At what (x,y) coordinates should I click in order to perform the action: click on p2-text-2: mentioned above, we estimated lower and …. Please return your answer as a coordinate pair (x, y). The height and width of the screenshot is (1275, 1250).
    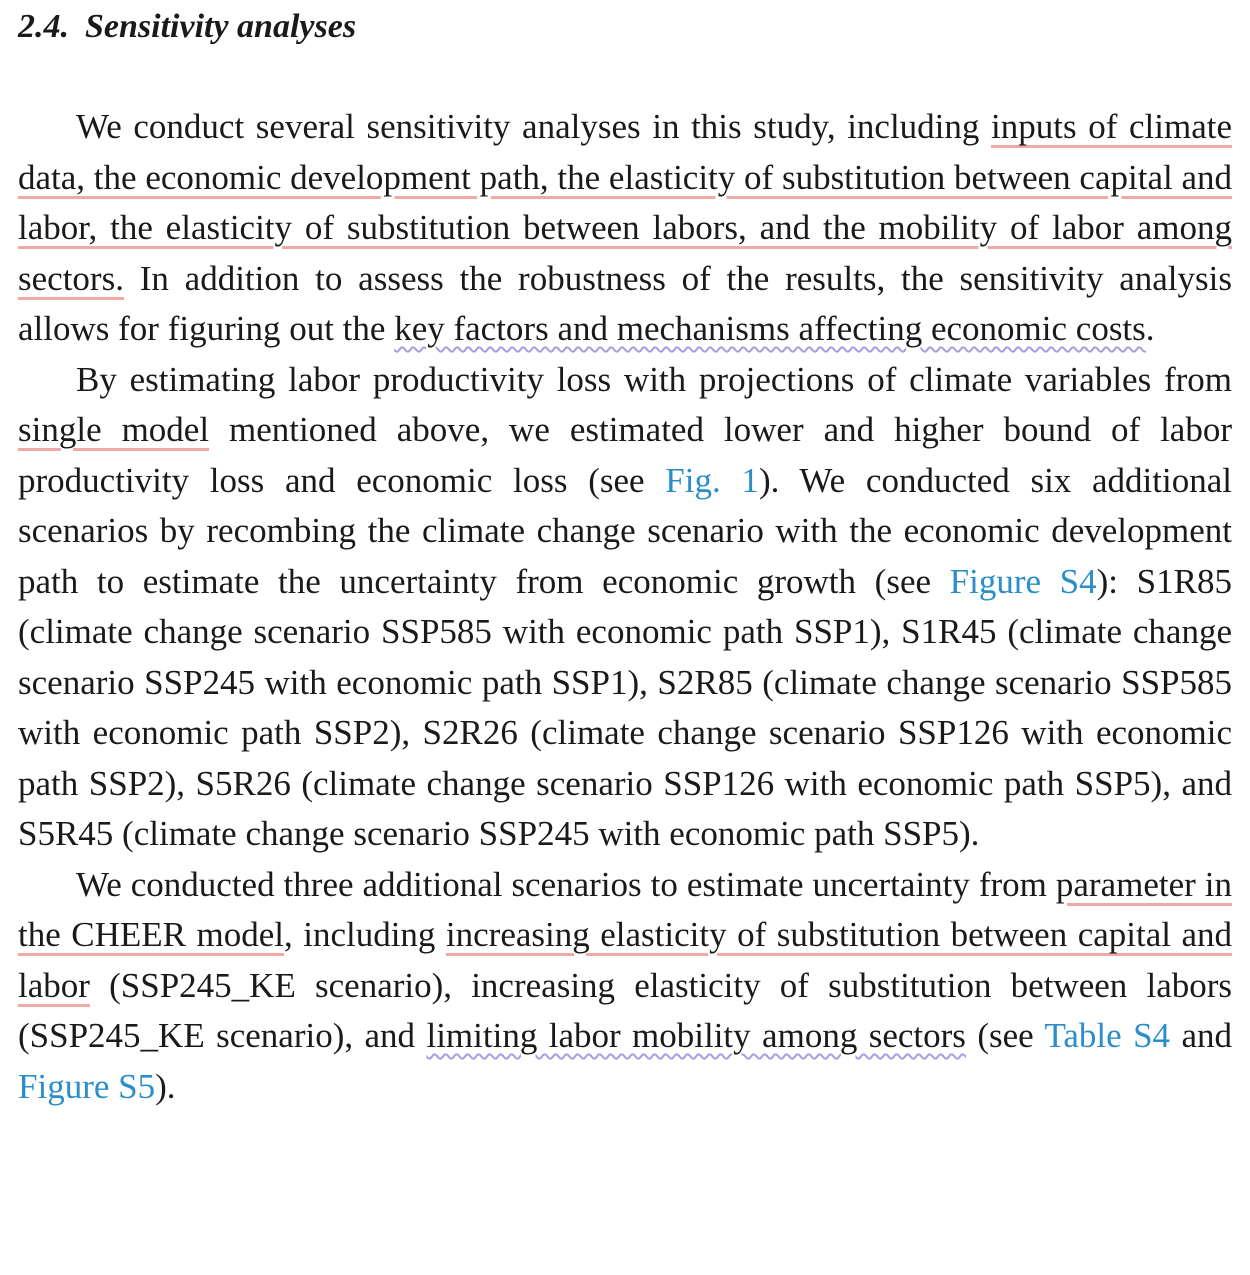
    Looking at the image, I should click on (625, 455).